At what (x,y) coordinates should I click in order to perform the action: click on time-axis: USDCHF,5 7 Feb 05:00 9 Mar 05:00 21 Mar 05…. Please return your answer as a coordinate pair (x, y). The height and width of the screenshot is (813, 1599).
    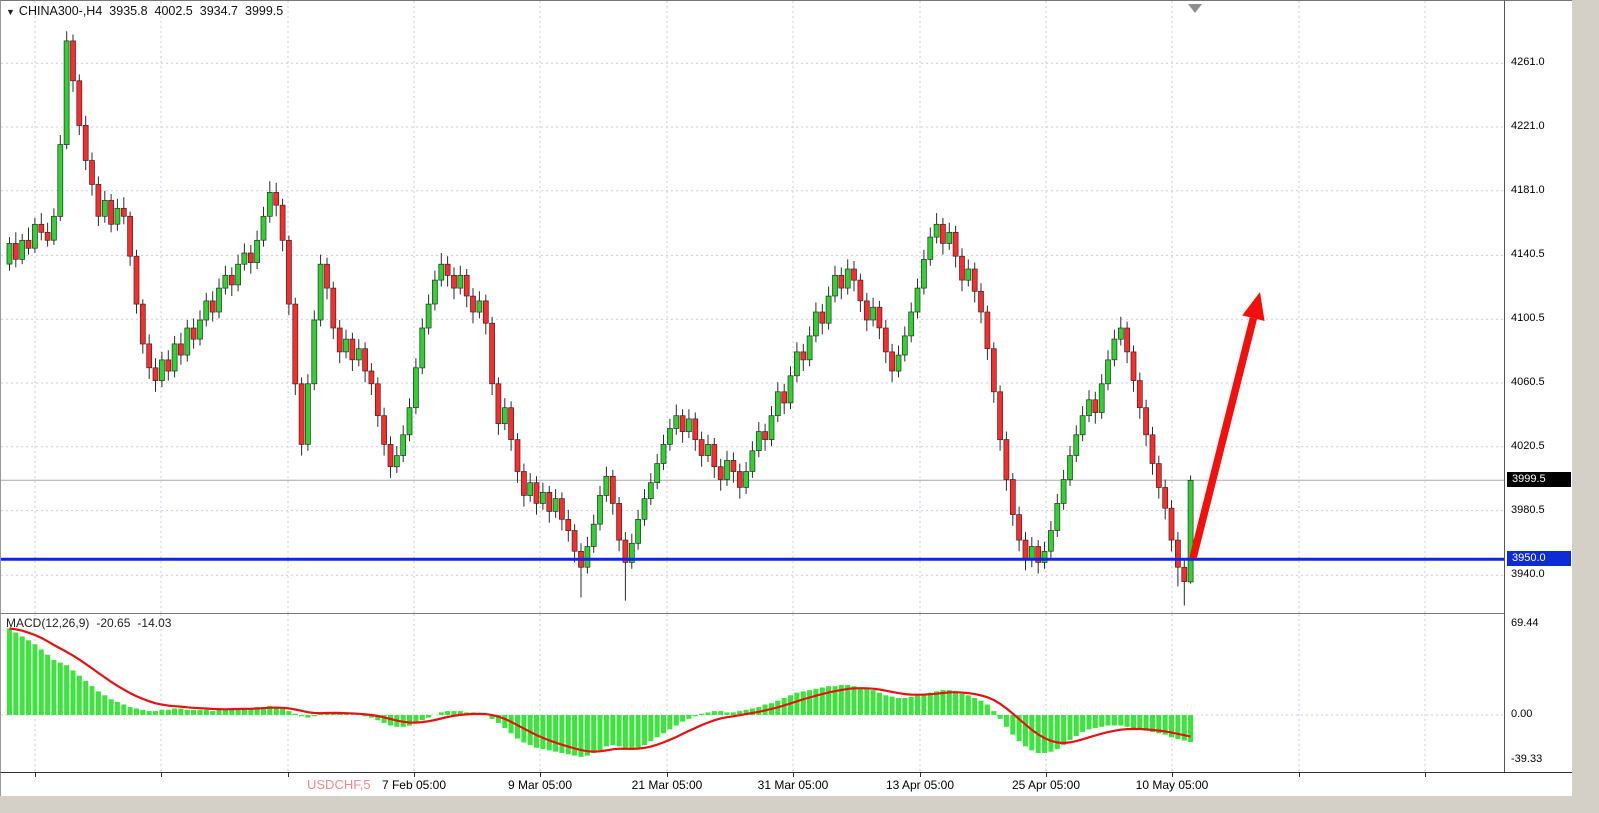
    Looking at the image, I should click on (786, 784).